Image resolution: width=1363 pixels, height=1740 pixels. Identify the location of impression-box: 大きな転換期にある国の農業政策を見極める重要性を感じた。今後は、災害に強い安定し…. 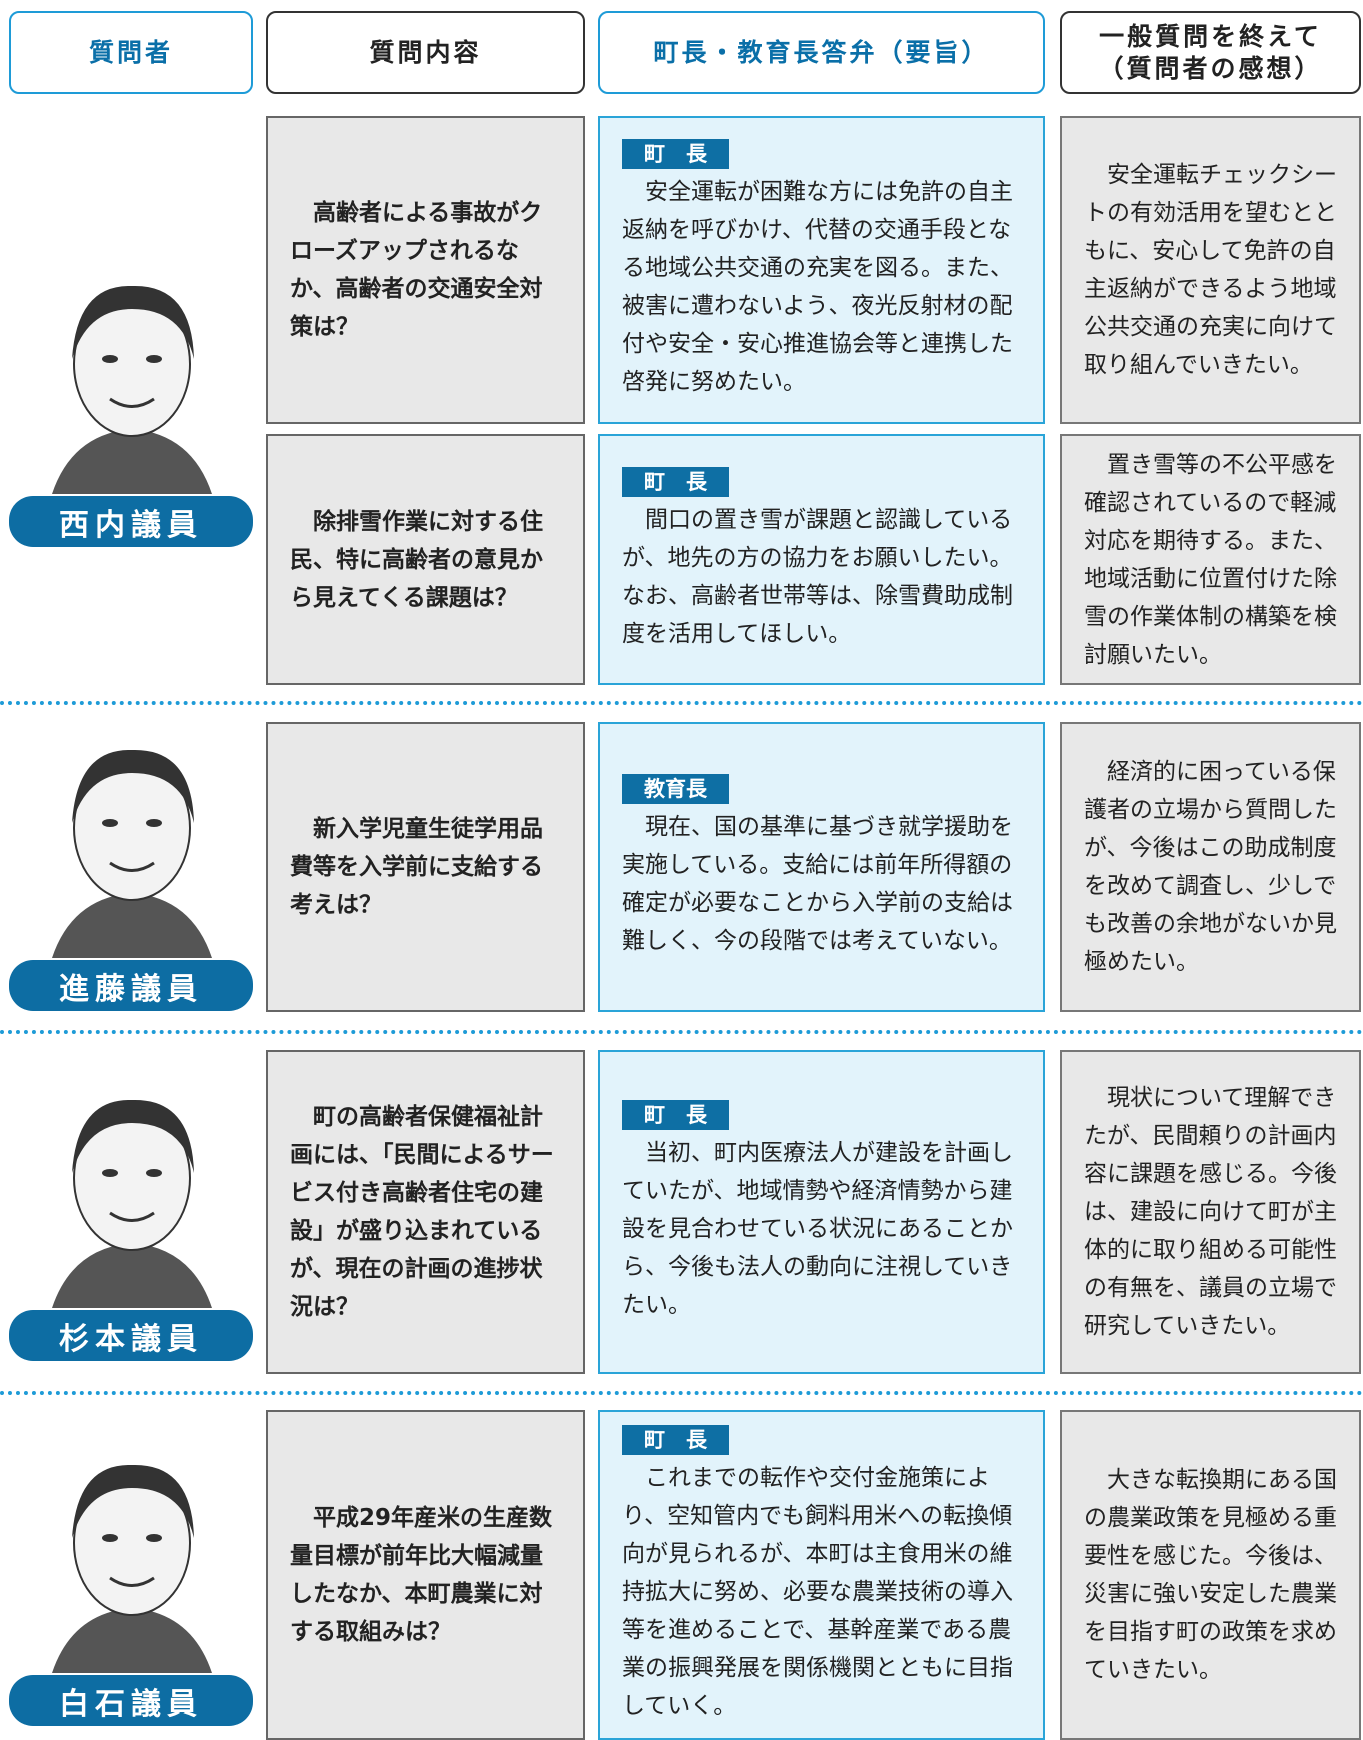
(1210, 1575).